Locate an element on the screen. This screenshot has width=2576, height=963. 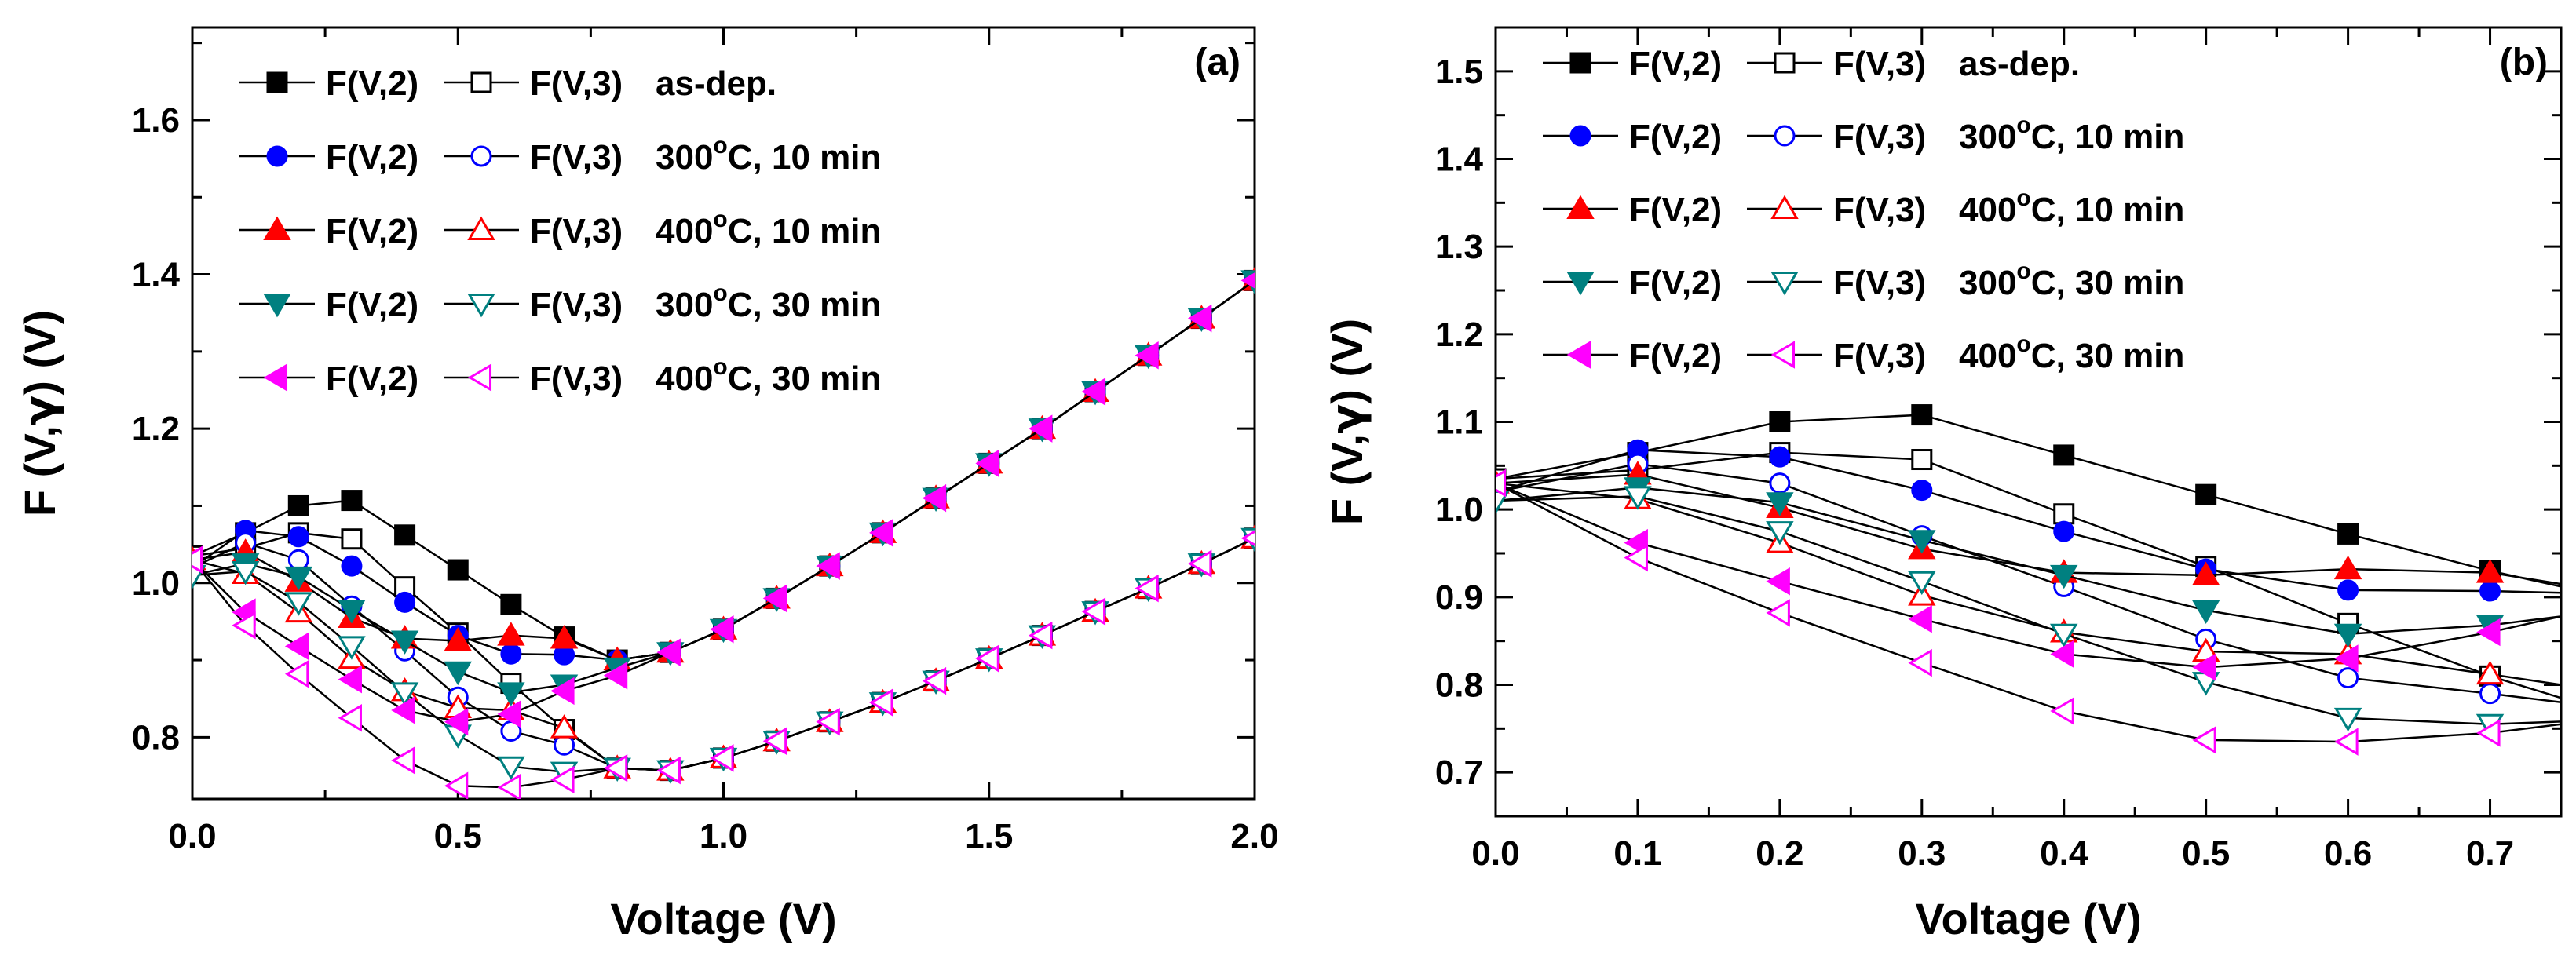
legend-condition: as-dep. is located at coordinates (716, 83).